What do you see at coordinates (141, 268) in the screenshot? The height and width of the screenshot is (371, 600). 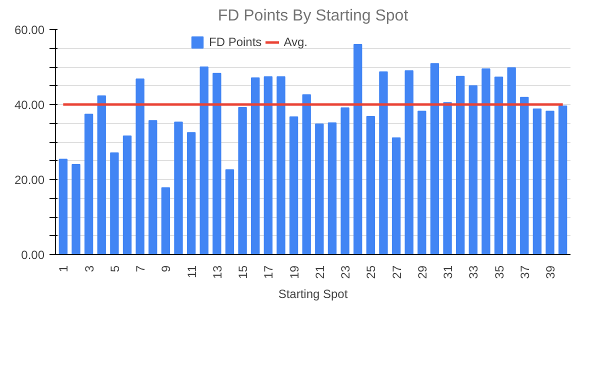 I see `x-tick-label: 7` at bounding box center [141, 268].